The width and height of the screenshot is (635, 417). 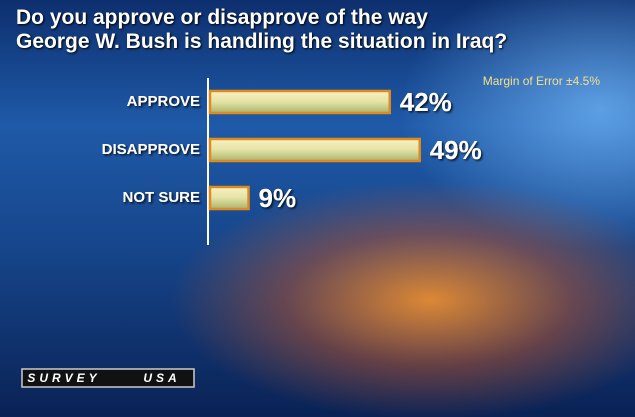 I want to click on logo-text: SURVEY, so click(x=63, y=378).